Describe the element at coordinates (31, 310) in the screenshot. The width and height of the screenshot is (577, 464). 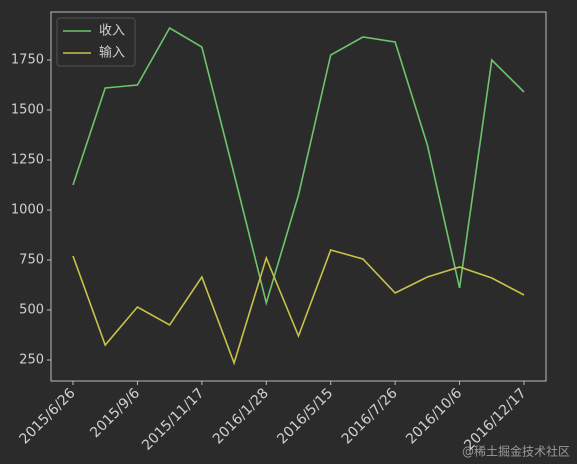
I see `y-tick-label: 500` at that location.